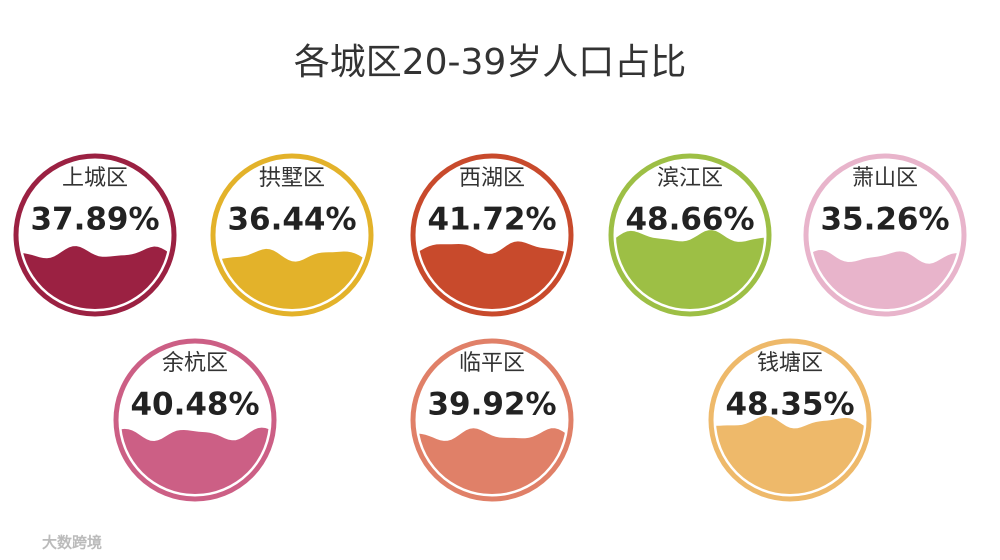  What do you see at coordinates (884, 220) in the screenshot?
I see `value-label: 35.26%` at bounding box center [884, 220].